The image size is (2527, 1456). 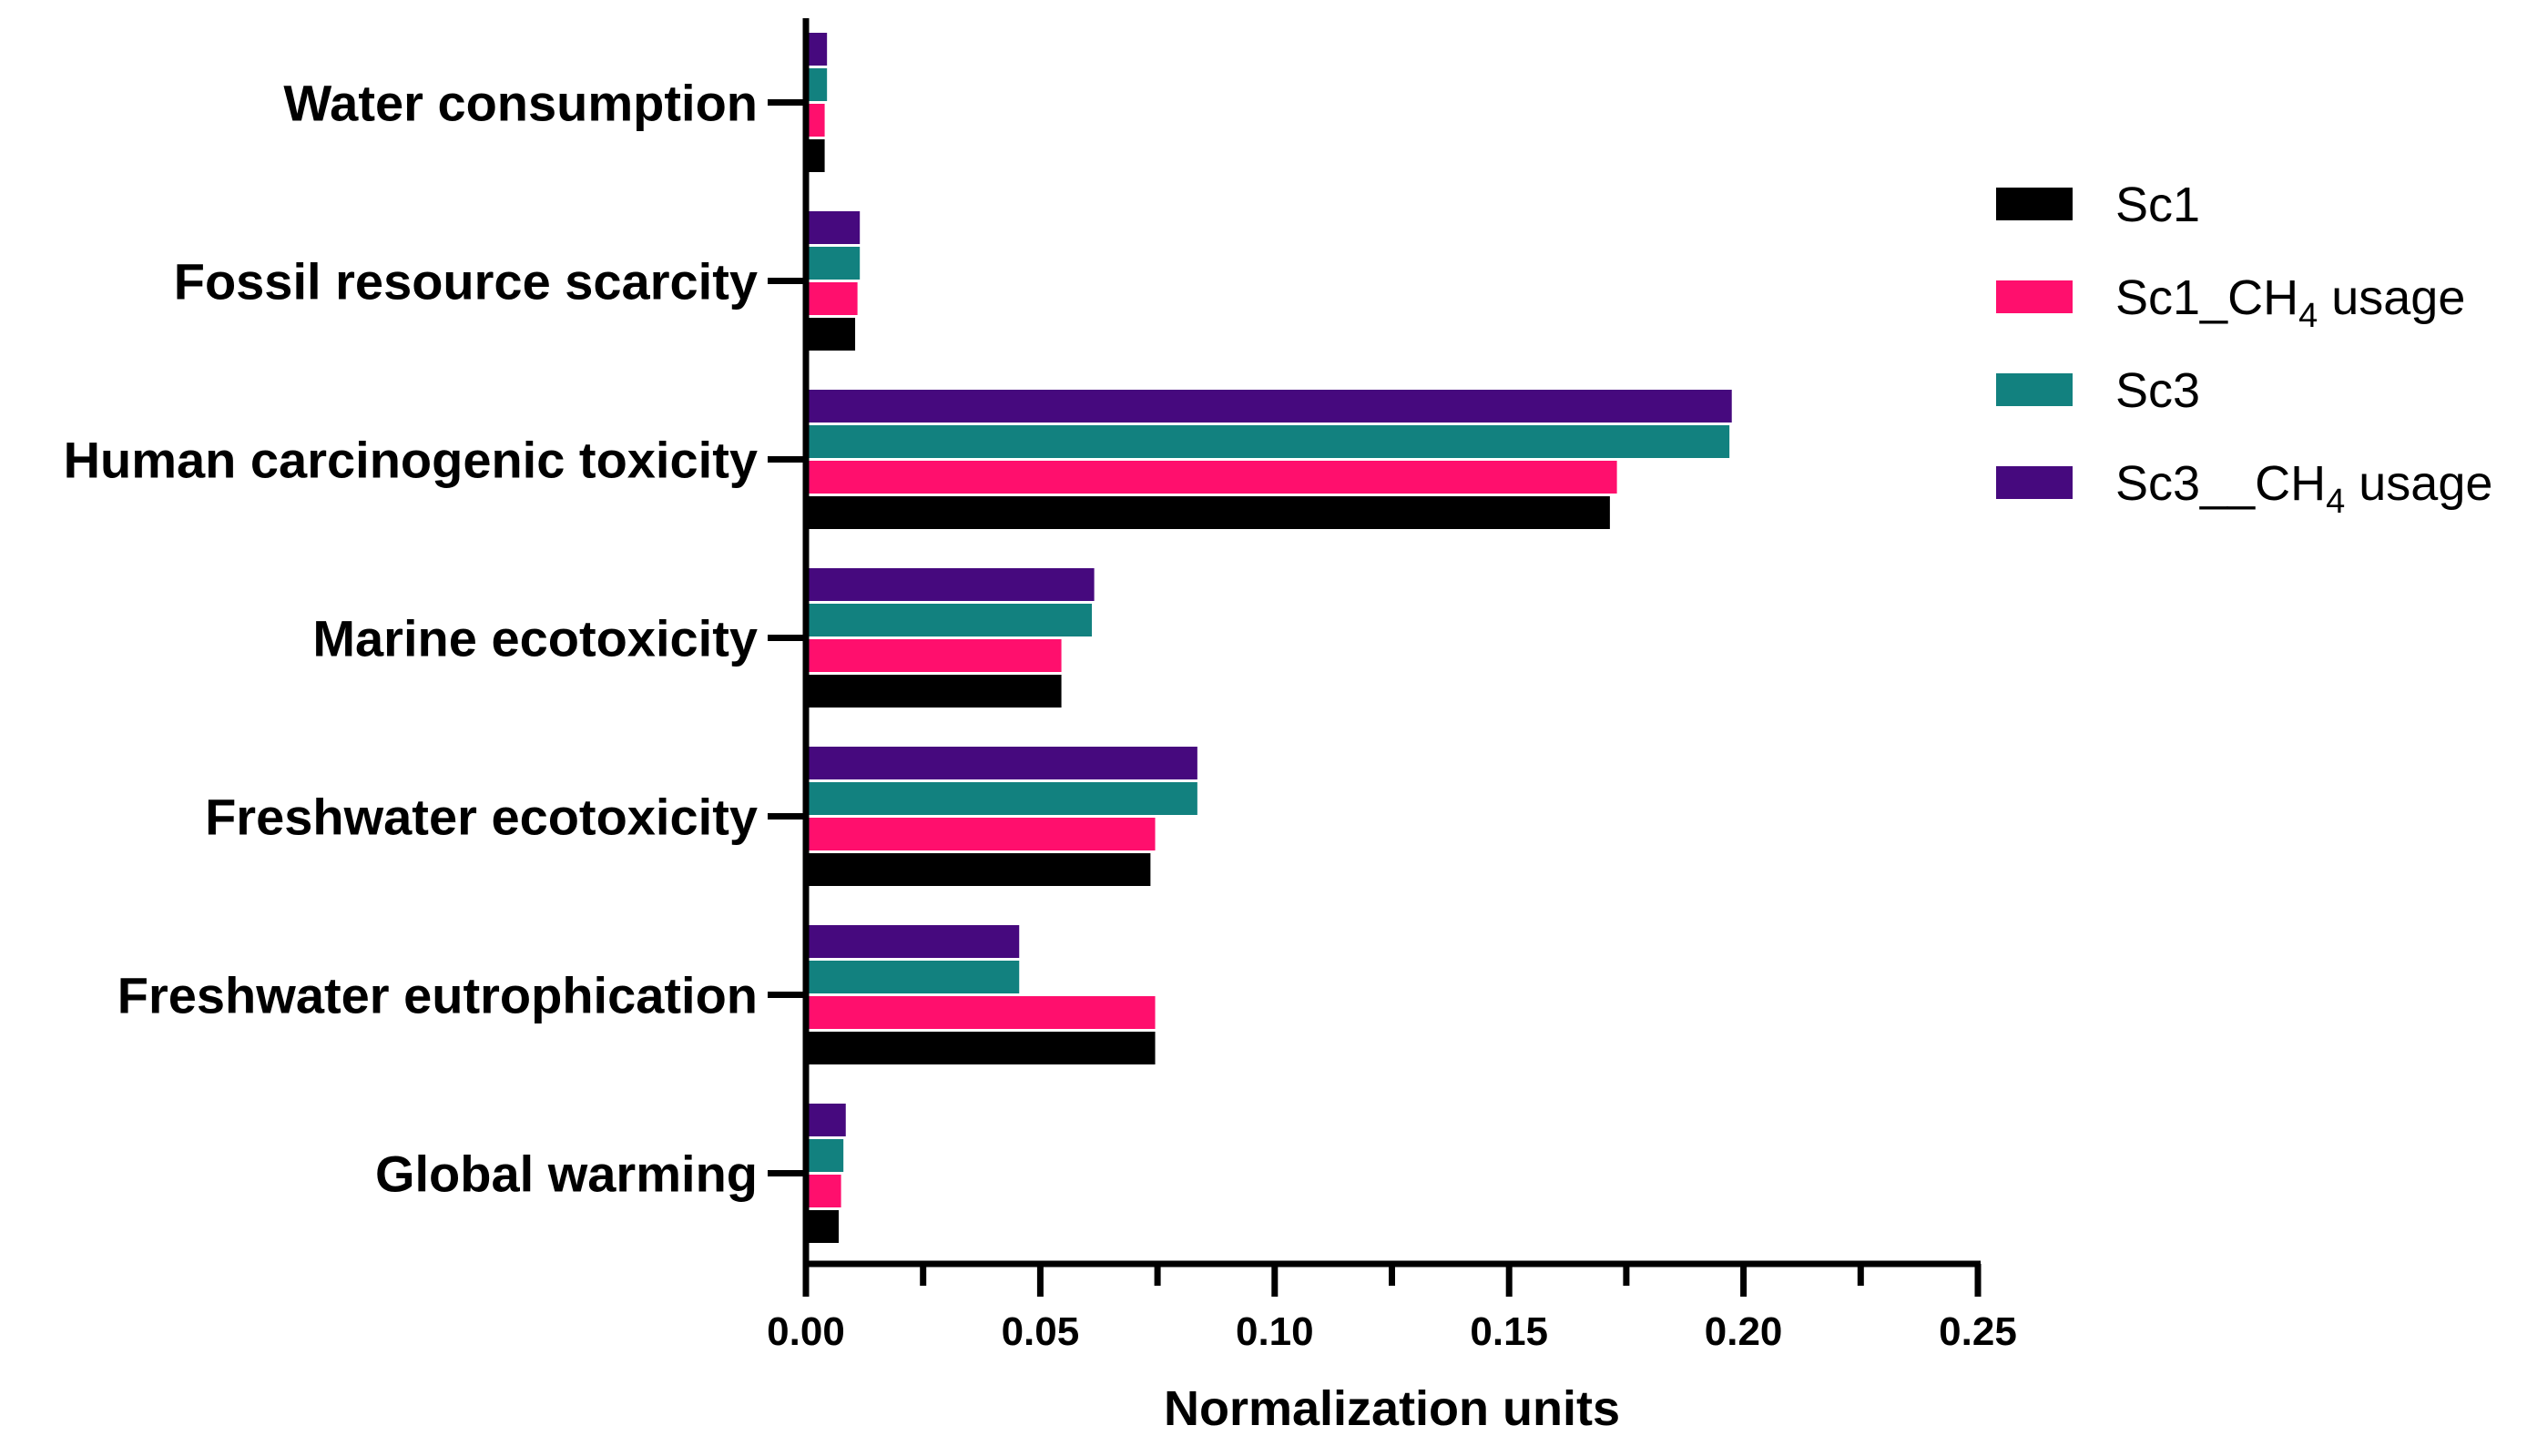 What do you see at coordinates (566, 1174) in the screenshot?
I see `category-label-7: Global warming` at bounding box center [566, 1174].